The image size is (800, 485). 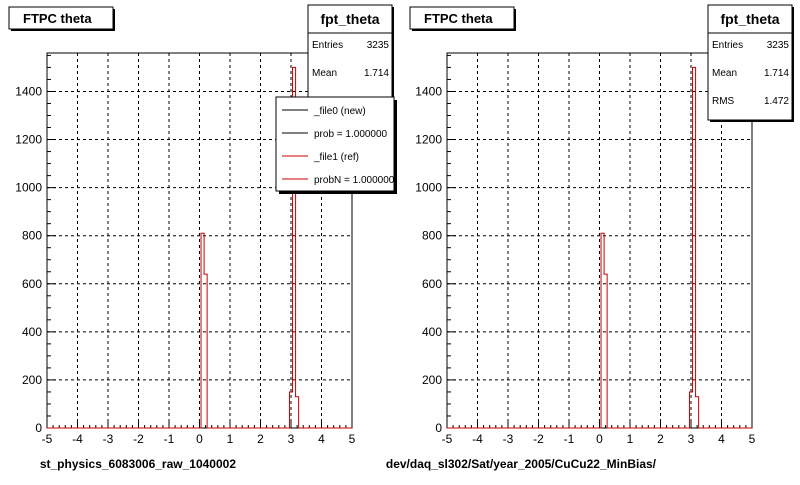 What do you see at coordinates (351, 134) in the screenshot?
I see `legend-entry-label: prob = 1.000000` at bounding box center [351, 134].